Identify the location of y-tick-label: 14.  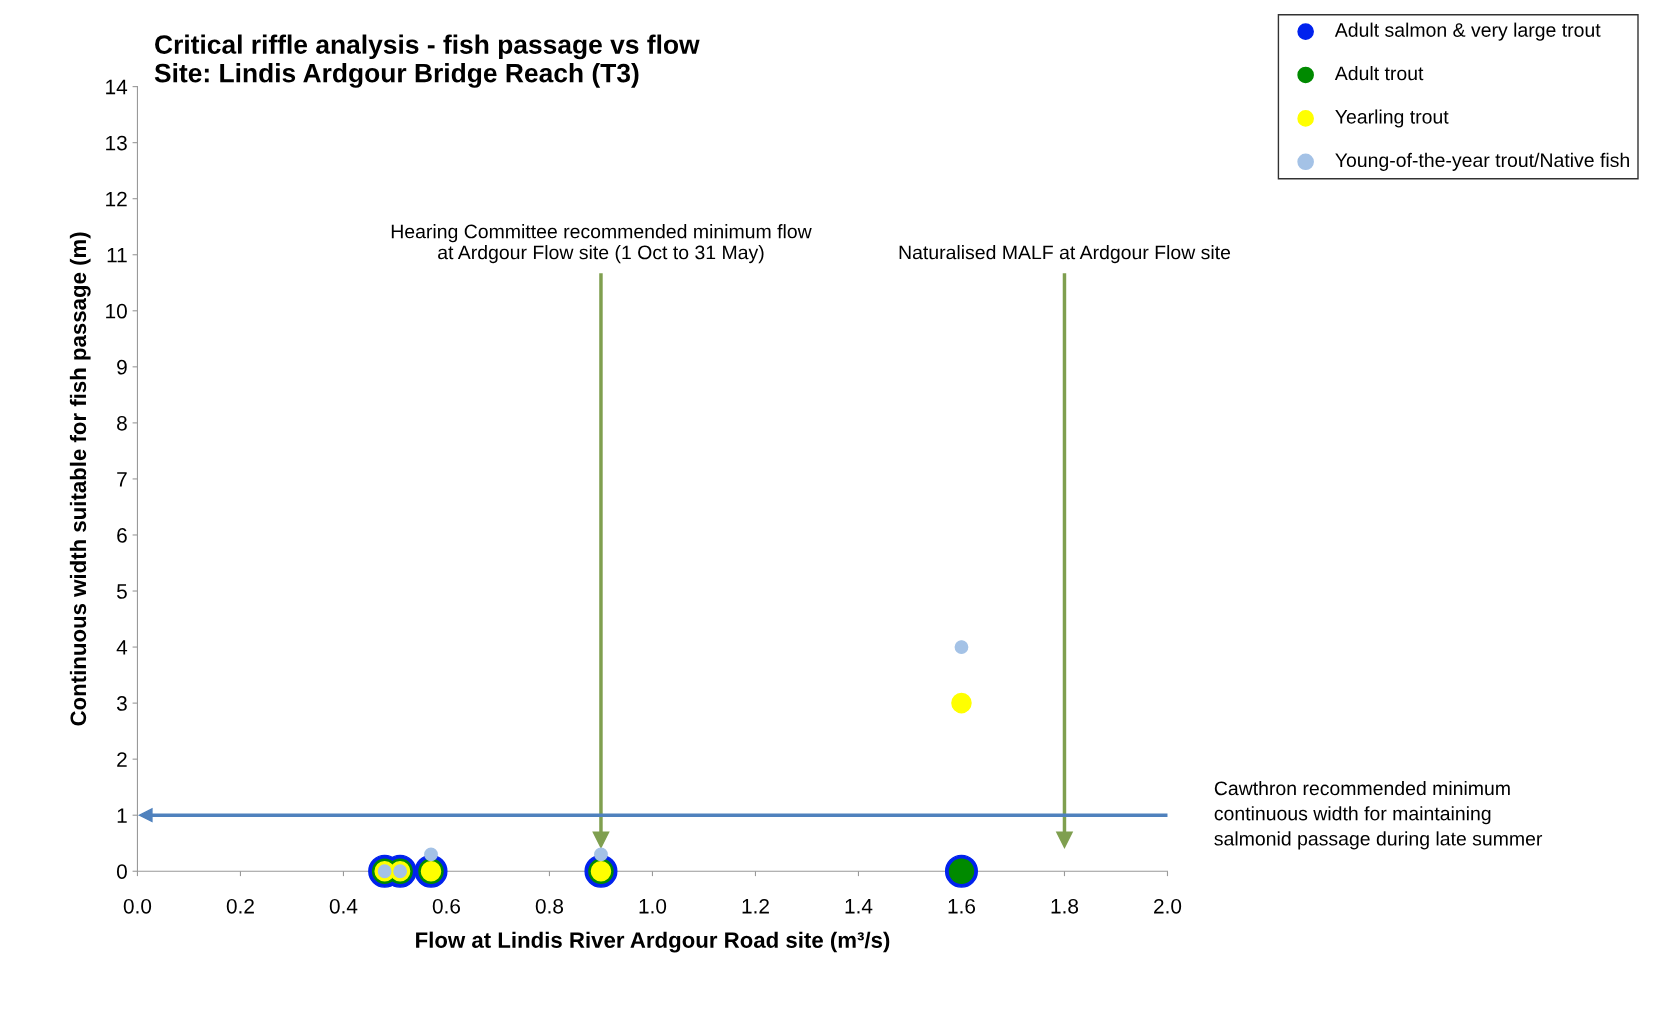
(117, 87).